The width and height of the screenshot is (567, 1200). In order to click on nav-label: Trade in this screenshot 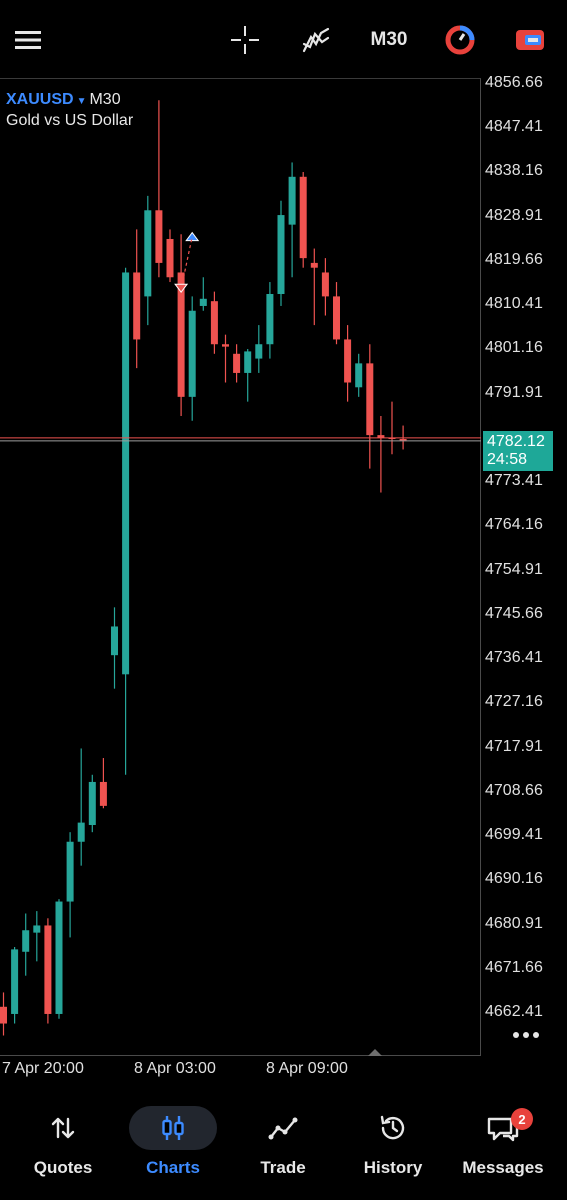, I will do `click(283, 1167)`.